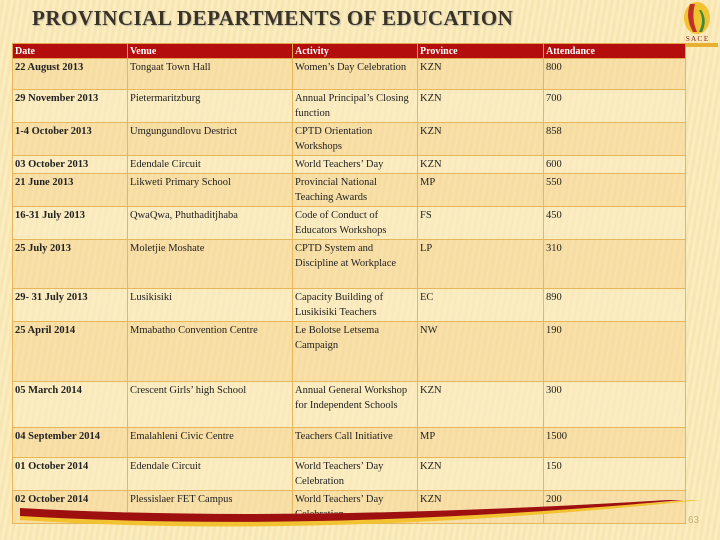 Image resolution: width=720 pixels, height=540 pixels. Describe the element at coordinates (614, 442) in the screenshot. I see `cell-attendance: 1500` at that location.